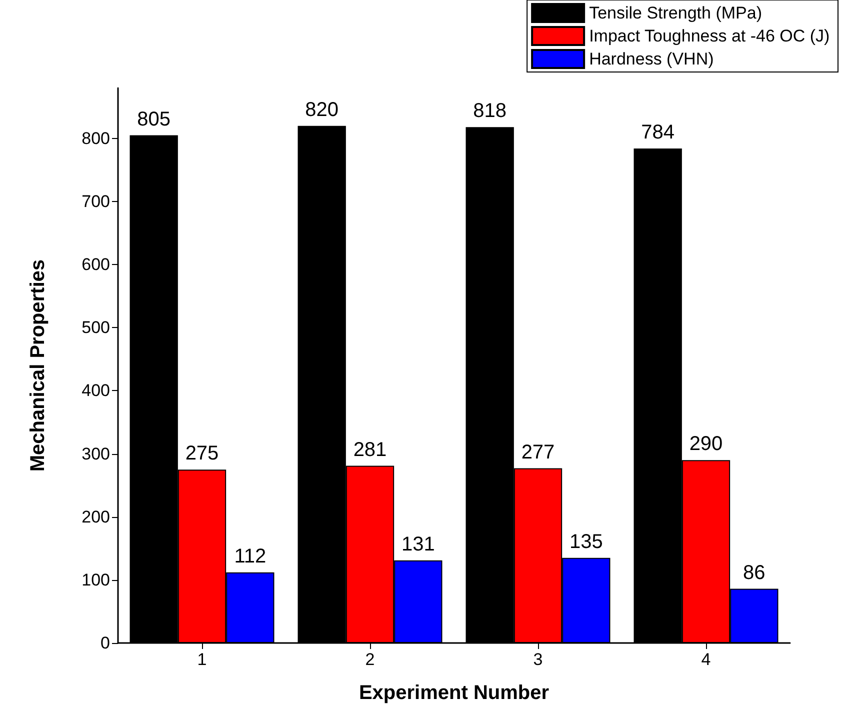  Describe the element at coordinates (586, 541) in the screenshot. I see `data-label: 135` at that location.